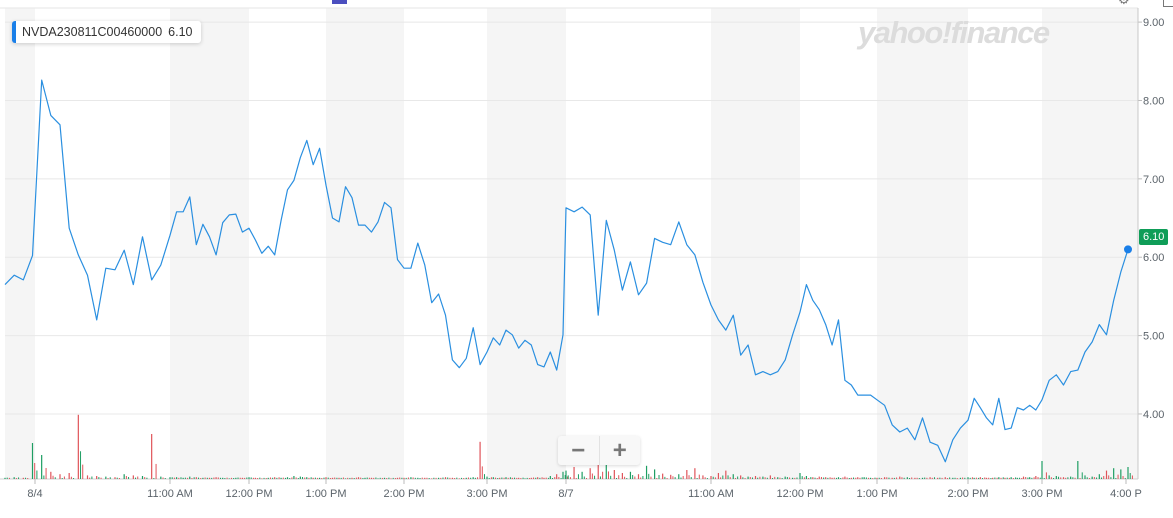  What do you see at coordinates (1168, 3) in the screenshot?
I see `square-icon` at bounding box center [1168, 3].